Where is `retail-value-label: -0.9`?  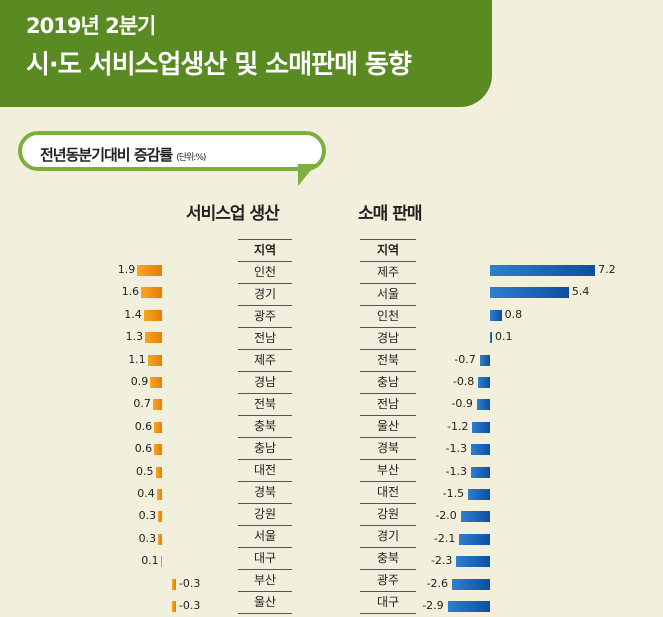 retail-value-label: -0.9 is located at coordinates (462, 404).